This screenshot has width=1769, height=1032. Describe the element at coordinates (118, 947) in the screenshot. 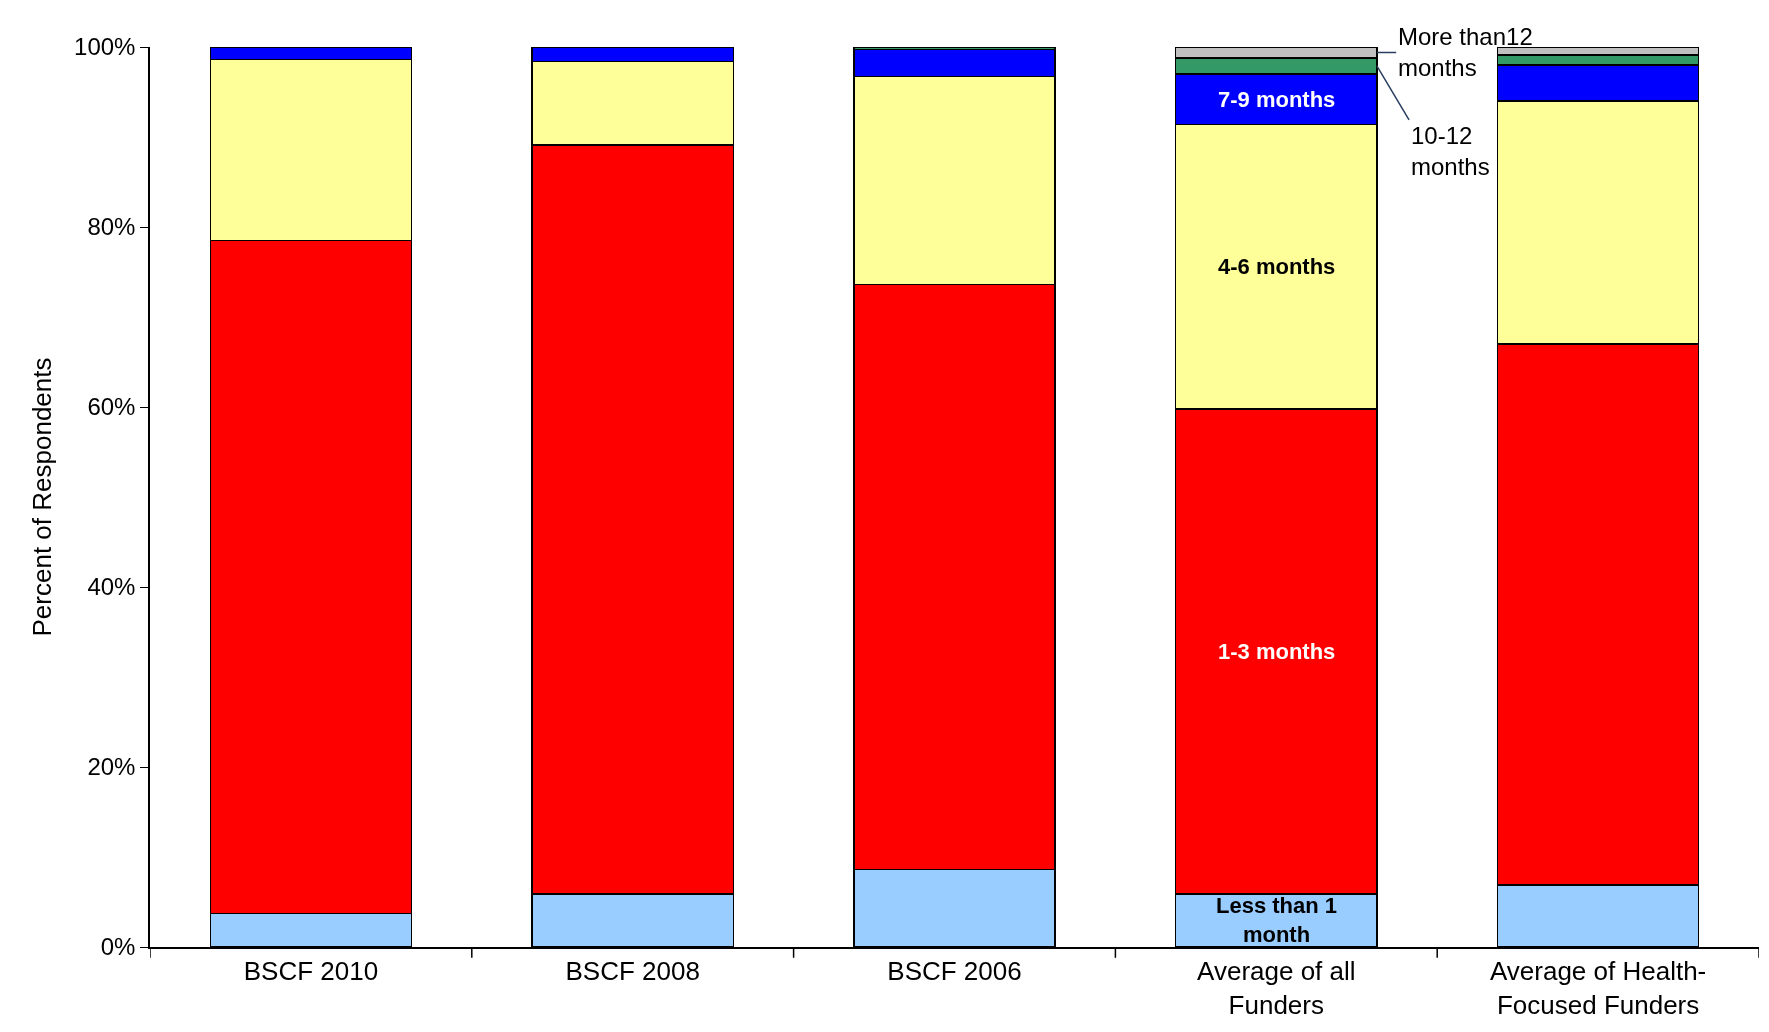

I see `y-tick-label: 0%` at that location.